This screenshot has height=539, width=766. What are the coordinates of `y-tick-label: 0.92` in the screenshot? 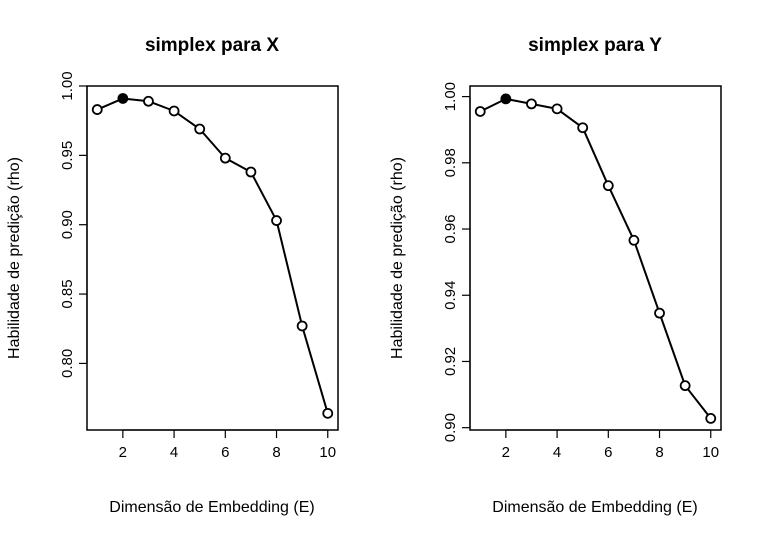 It's located at (450, 361).